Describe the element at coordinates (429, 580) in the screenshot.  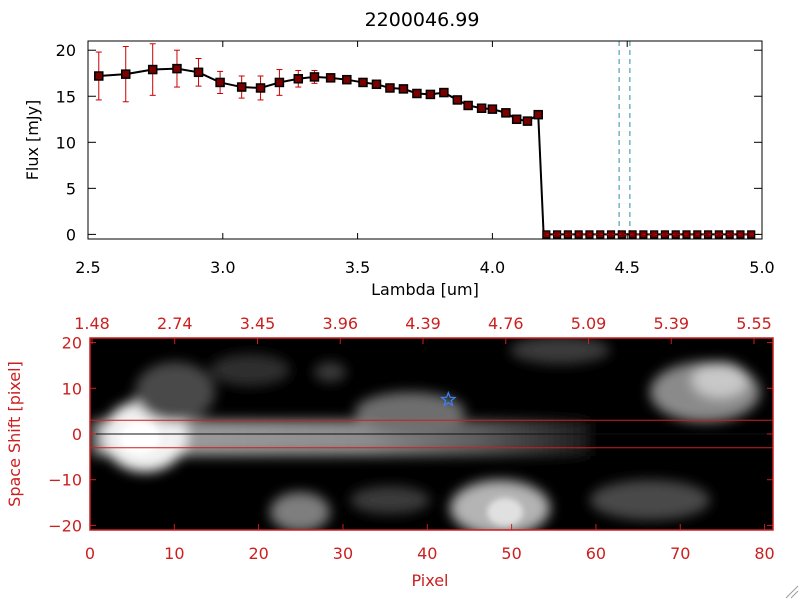
I see `image-x-axis-label: Pixel` at that location.